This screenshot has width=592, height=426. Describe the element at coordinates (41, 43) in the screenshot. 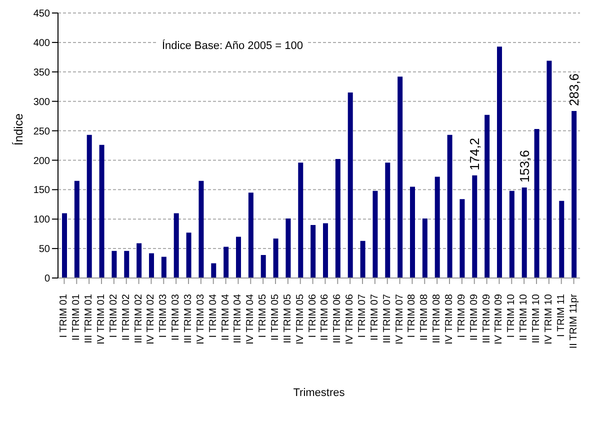

I see `y-tick-label: 400` at that location.